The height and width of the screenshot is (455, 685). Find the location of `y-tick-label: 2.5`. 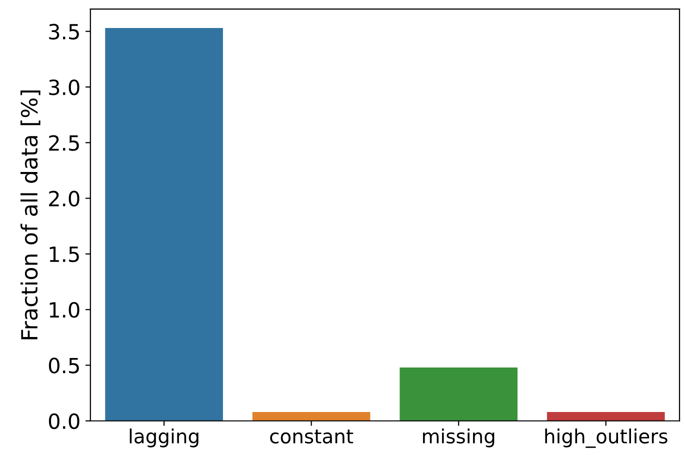

y-tick-label: 2.5 is located at coordinates (64, 143).